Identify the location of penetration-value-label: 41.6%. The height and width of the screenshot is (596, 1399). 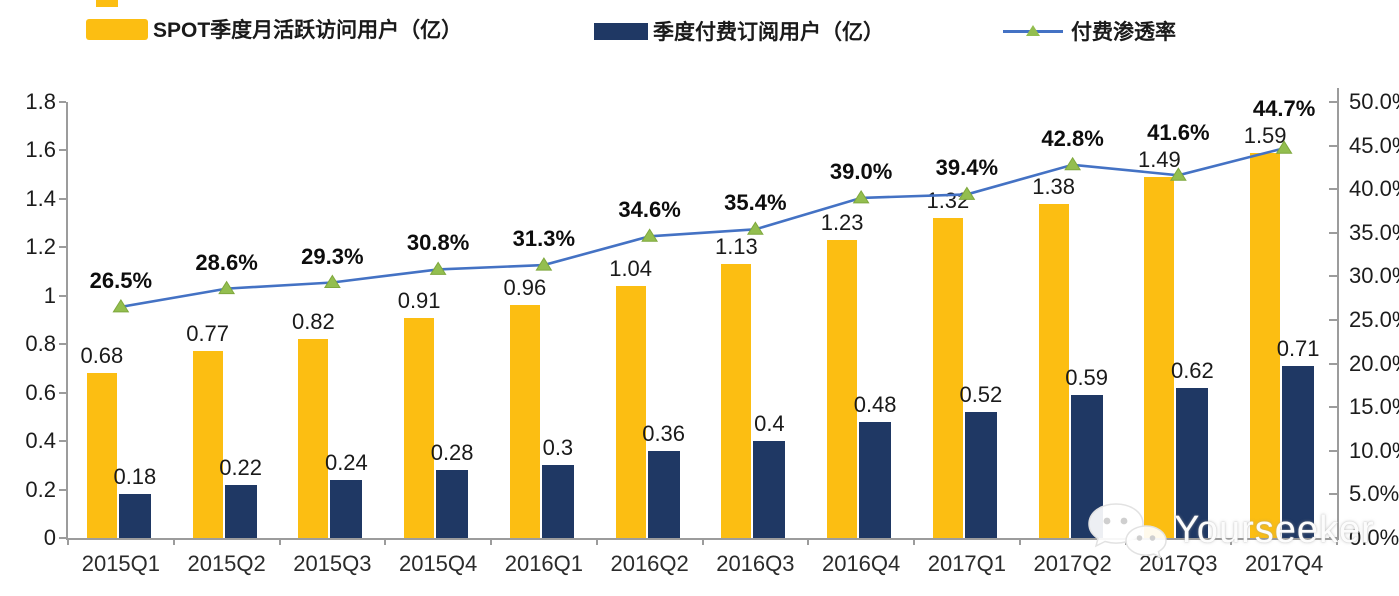
(1178, 133).